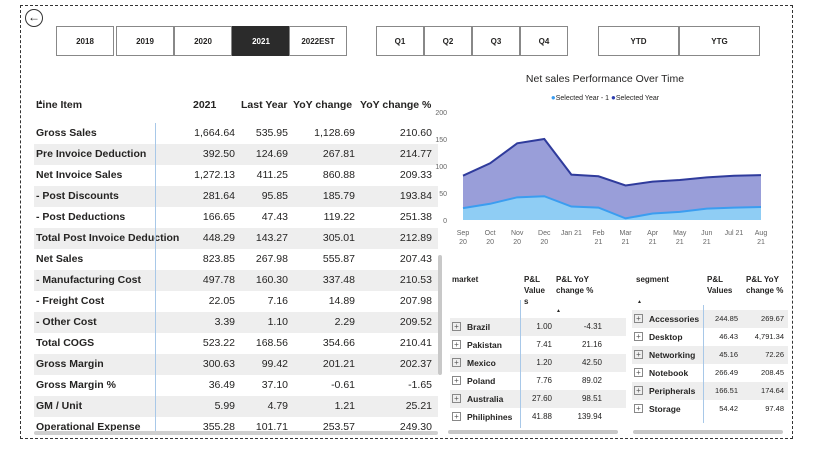  I want to click on table-row: + Notebook 266.49 208.45, so click(710, 373).